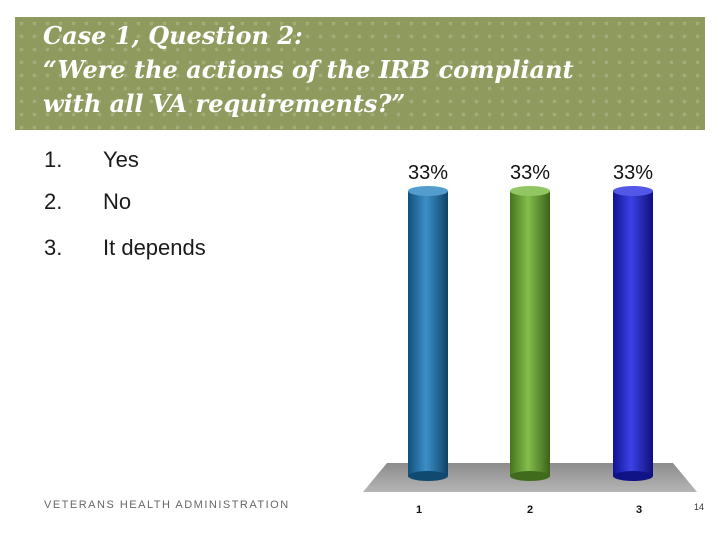  Describe the element at coordinates (633, 191) in the screenshot. I see `bar-3-top` at that location.